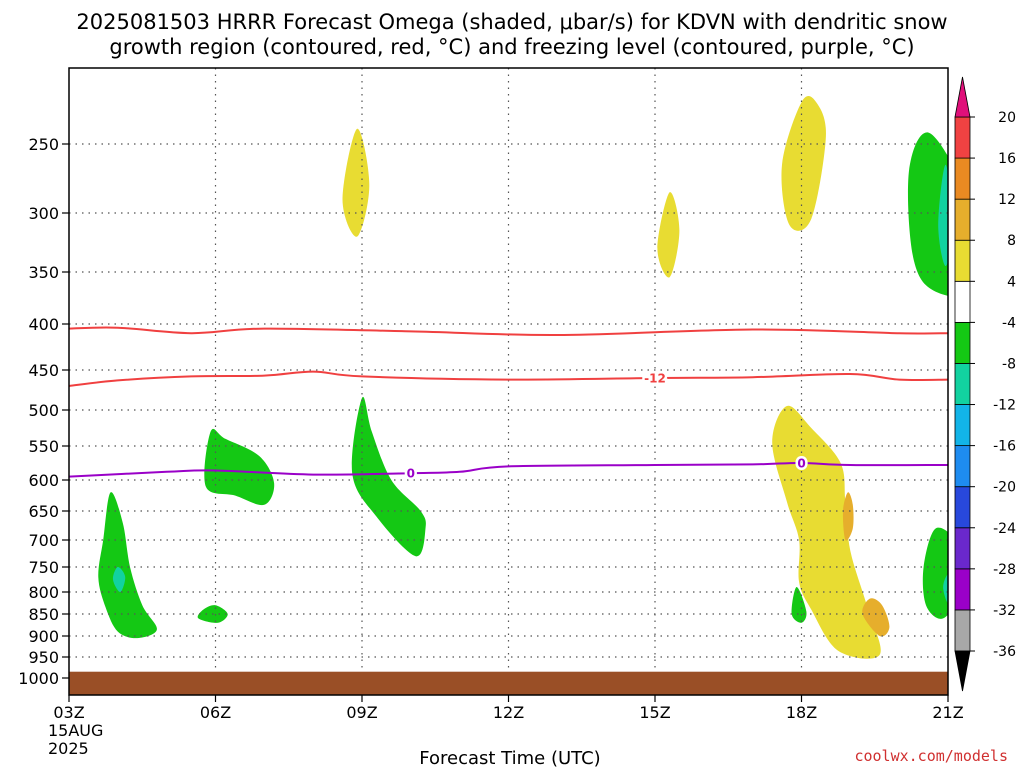 This screenshot has width=1024, height=768. Describe the element at coordinates (38, 678) in the screenshot. I see `y-tick-label: 1000` at that location.